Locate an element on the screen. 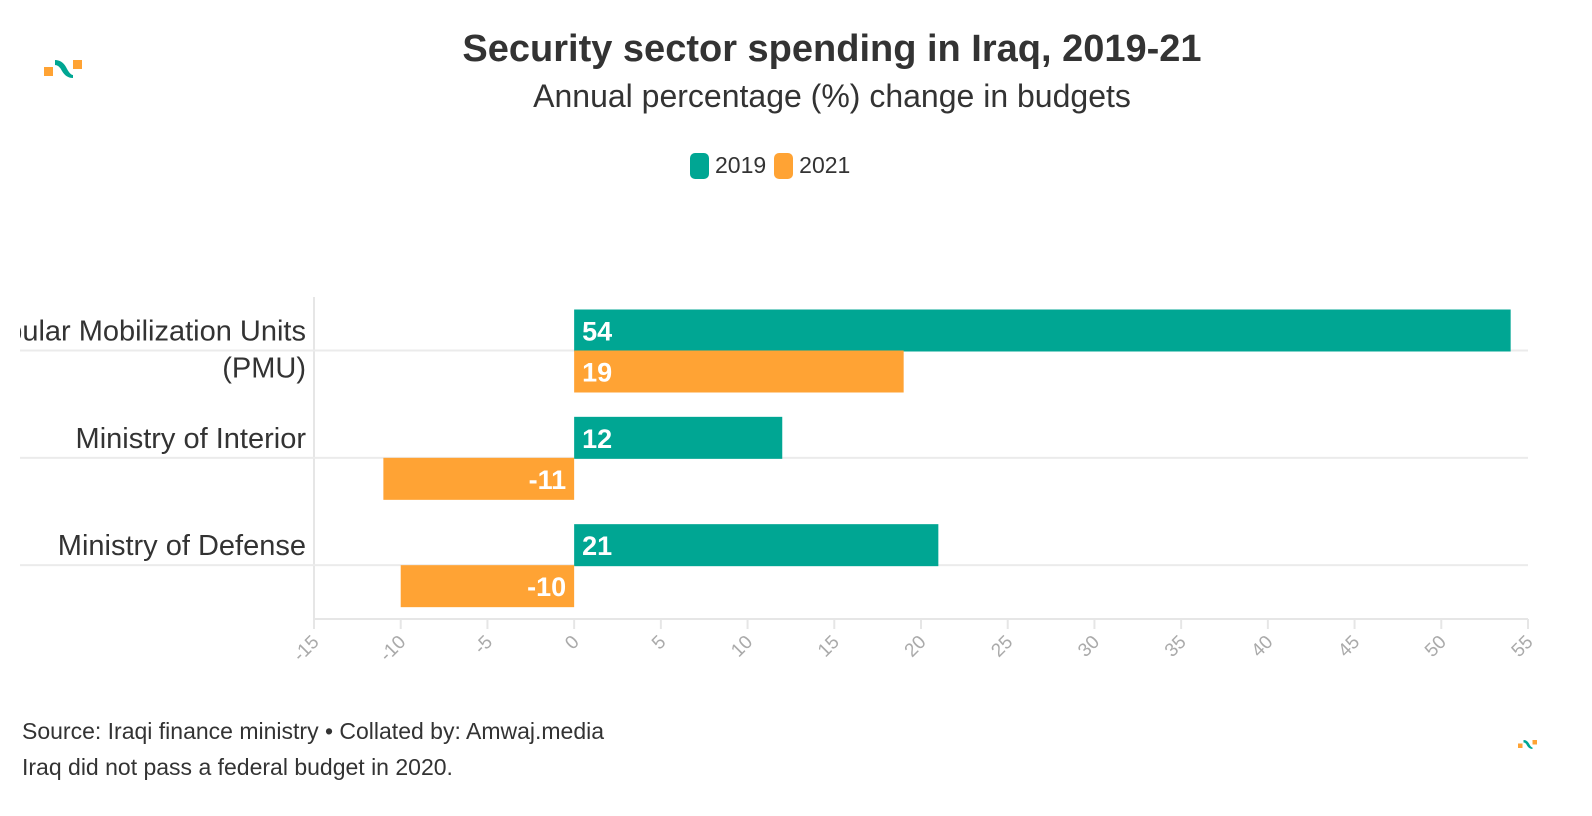 The image size is (1592, 816). legend-swatch-2019 is located at coordinates (699, 165).